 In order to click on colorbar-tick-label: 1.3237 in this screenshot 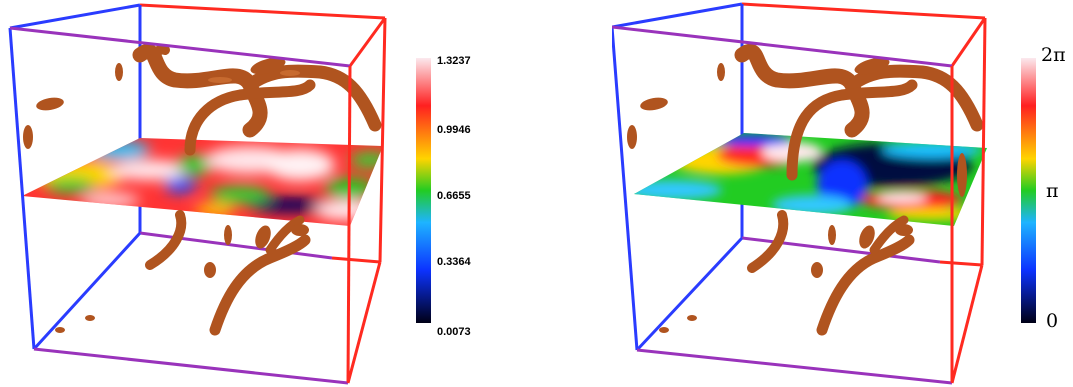, I will do `click(454, 61)`.